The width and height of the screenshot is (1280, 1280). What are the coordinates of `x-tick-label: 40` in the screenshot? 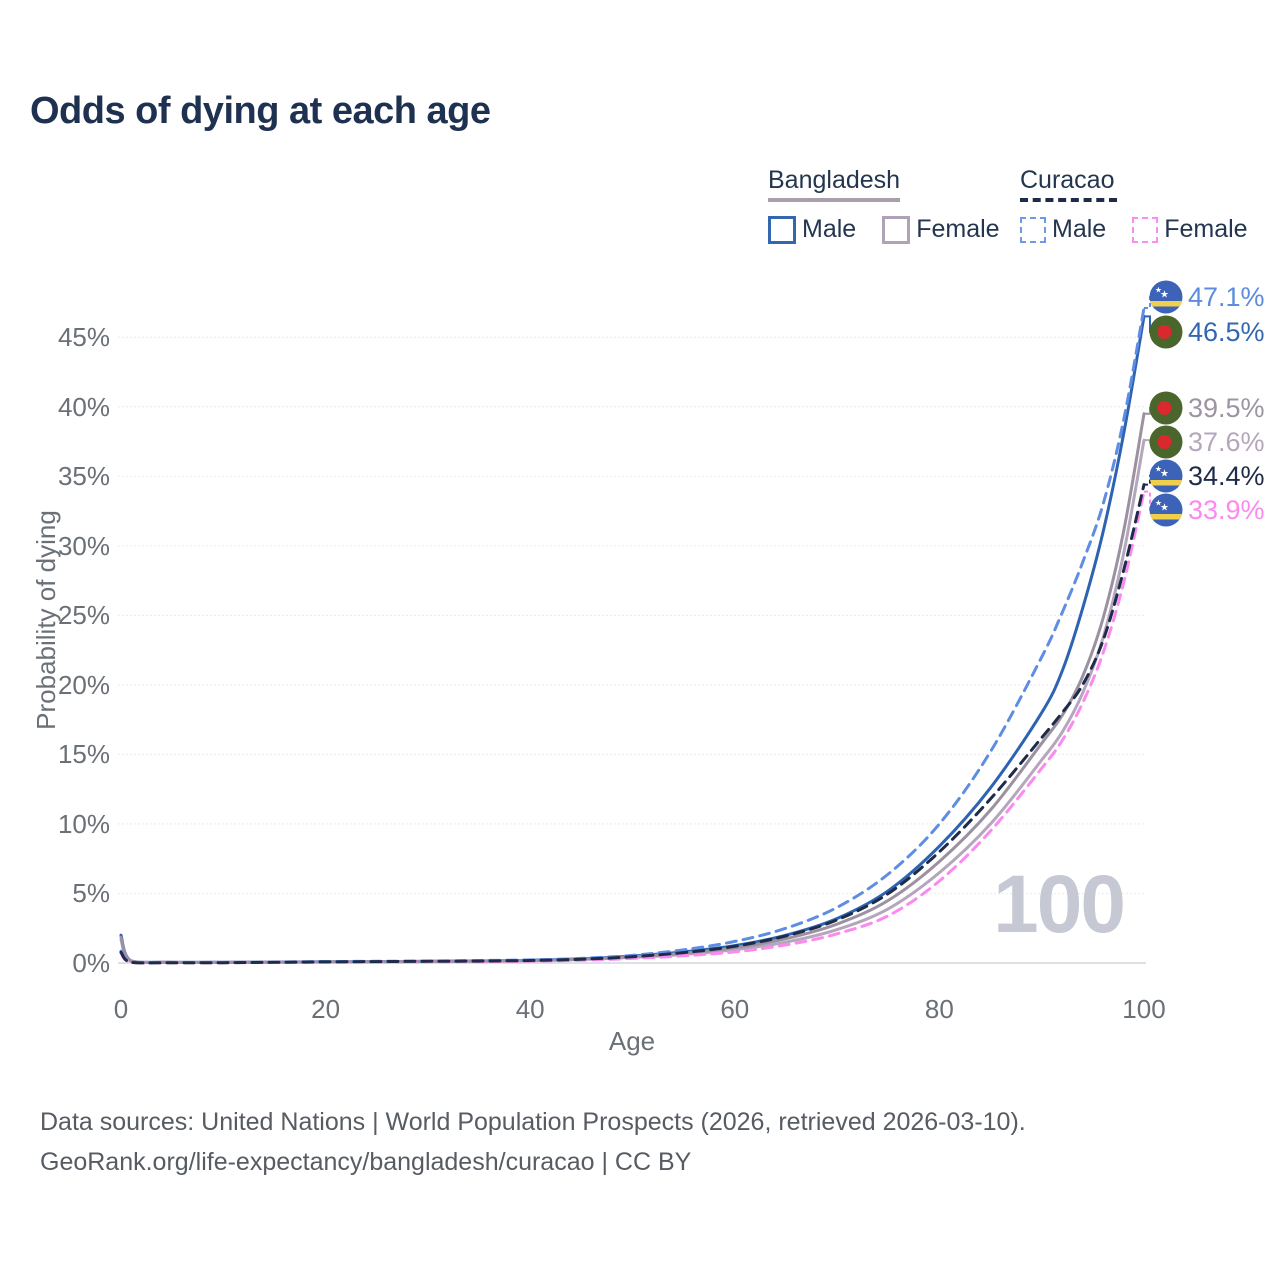 It's located at (530, 1009).